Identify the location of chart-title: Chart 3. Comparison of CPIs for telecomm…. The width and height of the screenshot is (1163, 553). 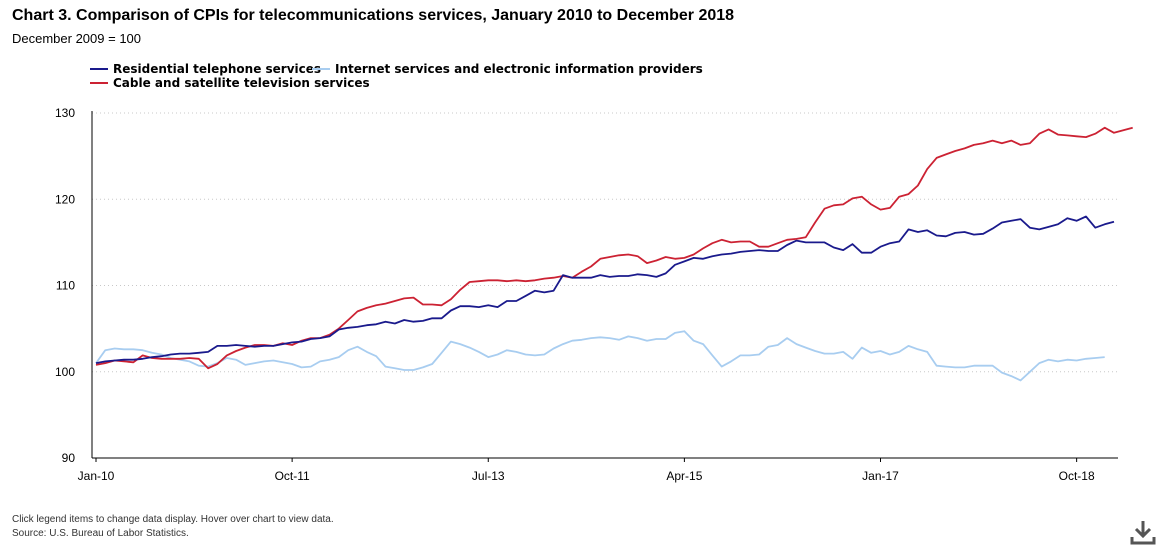
(373, 15).